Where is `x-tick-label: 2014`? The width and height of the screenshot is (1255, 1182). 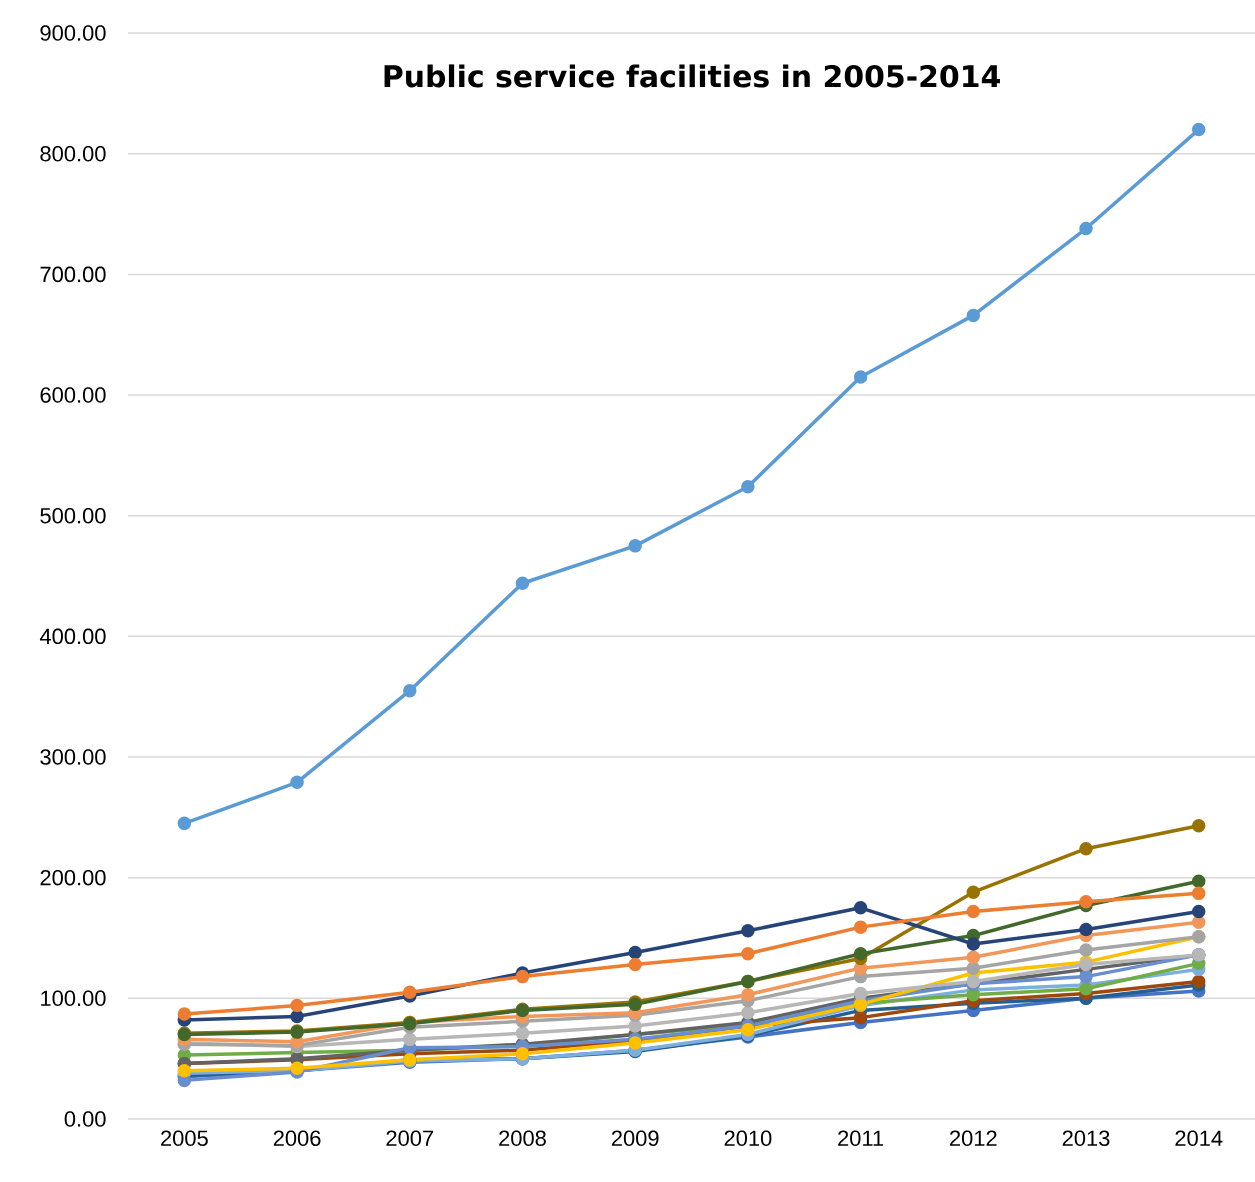 x-tick-label: 2014 is located at coordinates (1199, 1138).